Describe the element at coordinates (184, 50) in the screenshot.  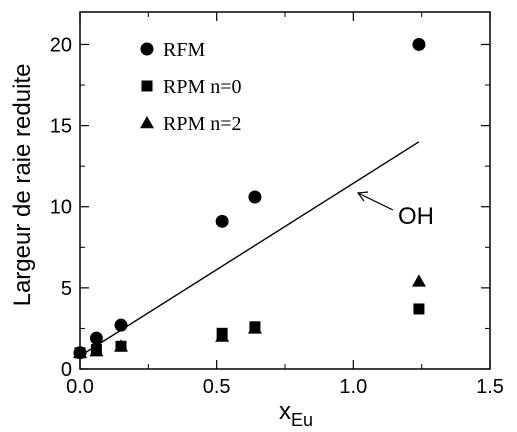
I see `legend-rfm-label: RFM` at that location.